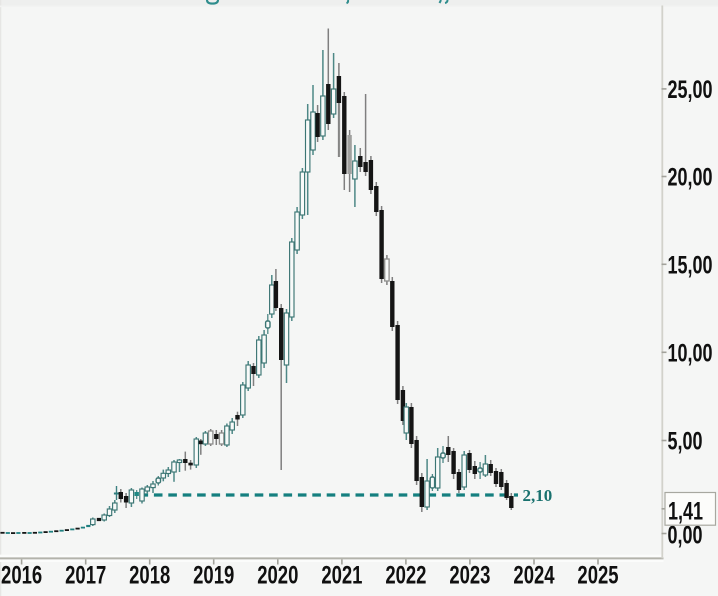  What do you see at coordinates (341, 575) in the screenshot?
I see `svg-text: 2021` at bounding box center [341, 575].